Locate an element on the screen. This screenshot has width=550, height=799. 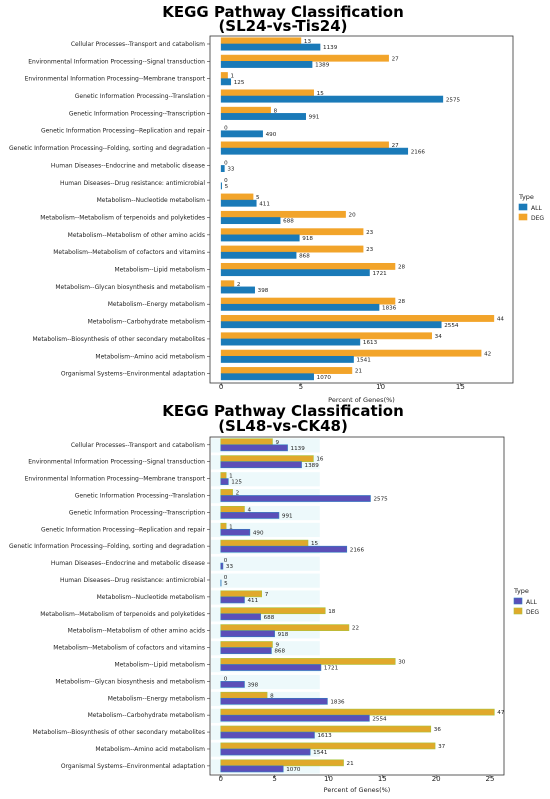
deg-data-label: 44 is located at coordinates (501, 320).